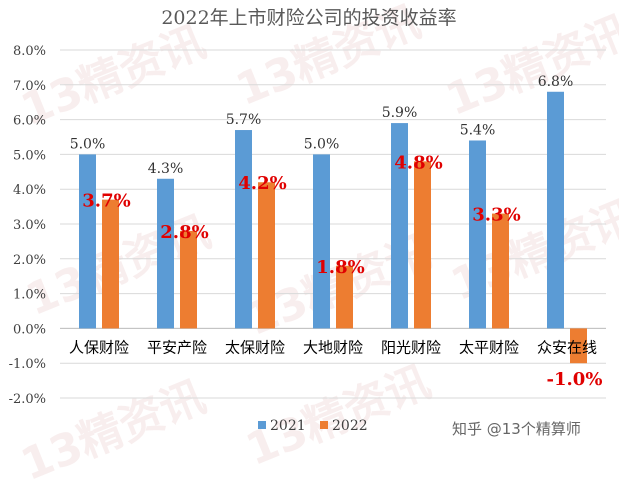 Image resolution: width=619 pixels, height=493 pixels. Describe the element at coordinates (350, 426) in the screenshot. I see `legend-label-2022: 2022` at that location.